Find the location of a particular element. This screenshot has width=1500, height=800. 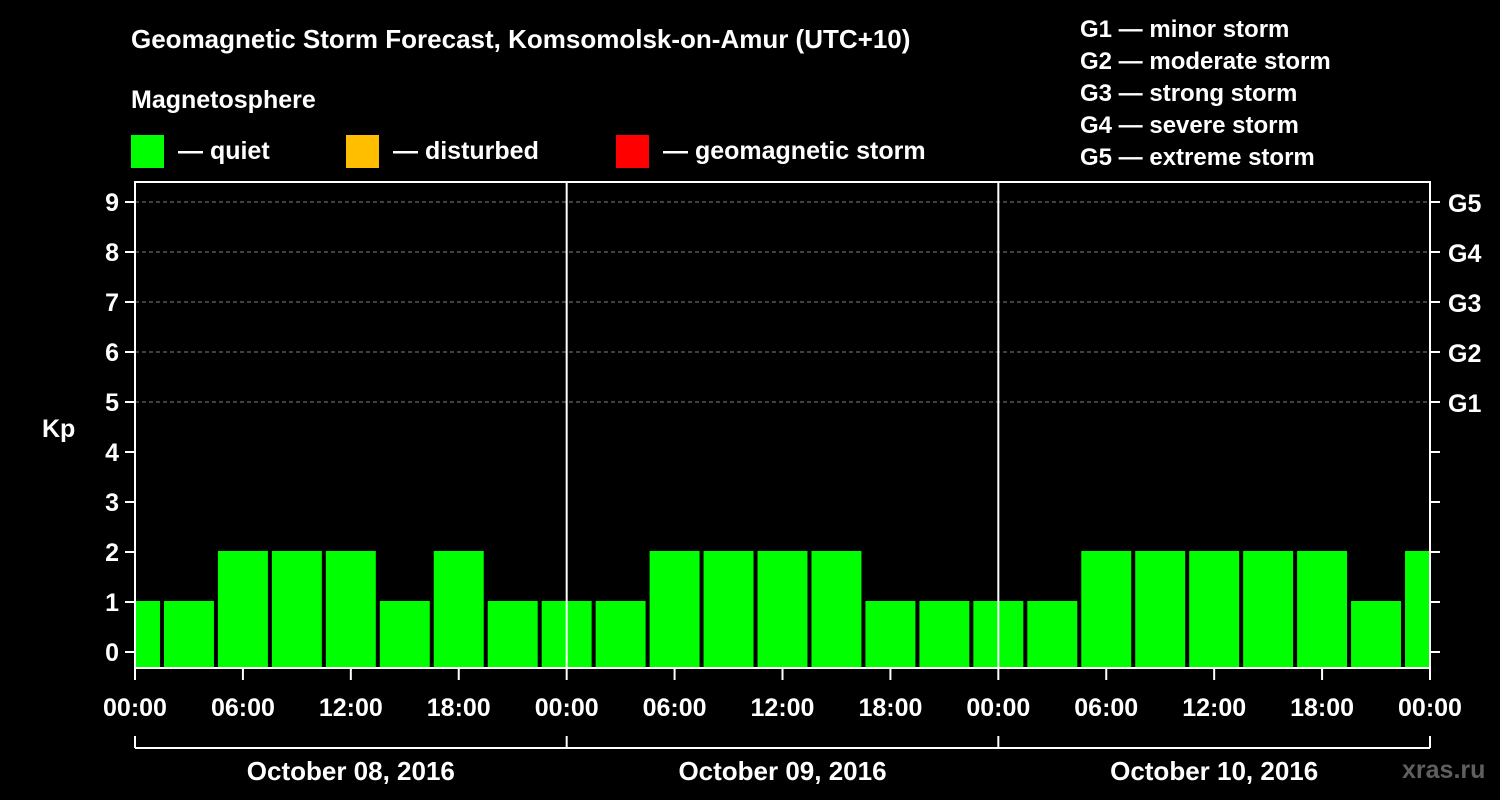

day-label: October 09, 2016 is located at coordinates (782, 771).